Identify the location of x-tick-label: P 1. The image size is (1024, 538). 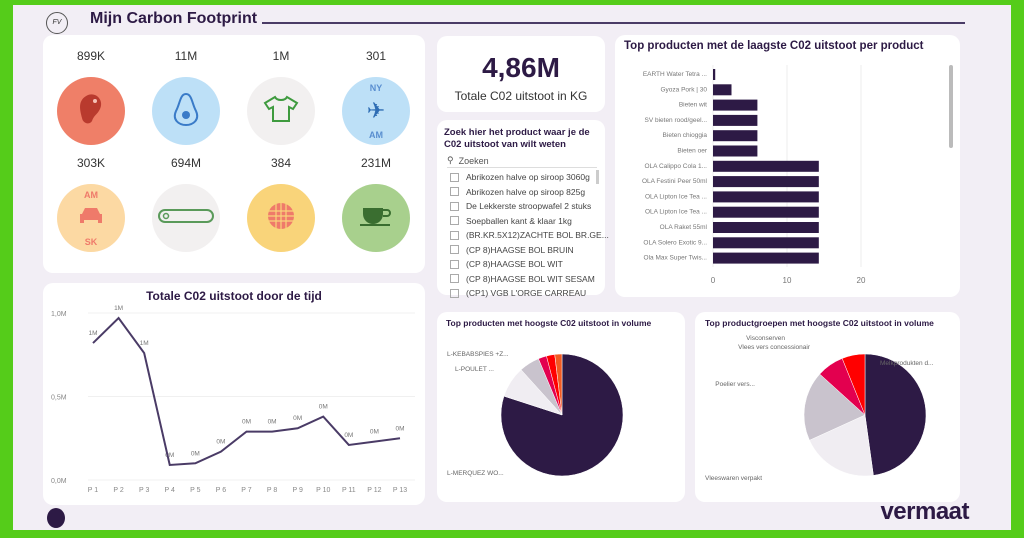
(93, 490).